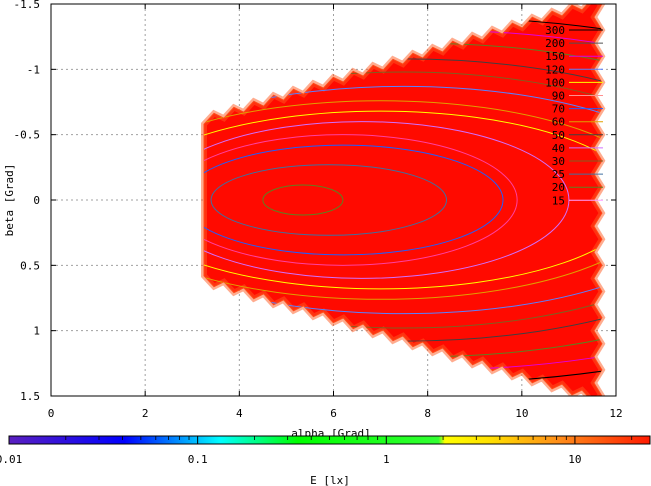  Describe the element at coordinates (30, 265) in the screenshot. I see `y-tick-label: 0.5` at that location.